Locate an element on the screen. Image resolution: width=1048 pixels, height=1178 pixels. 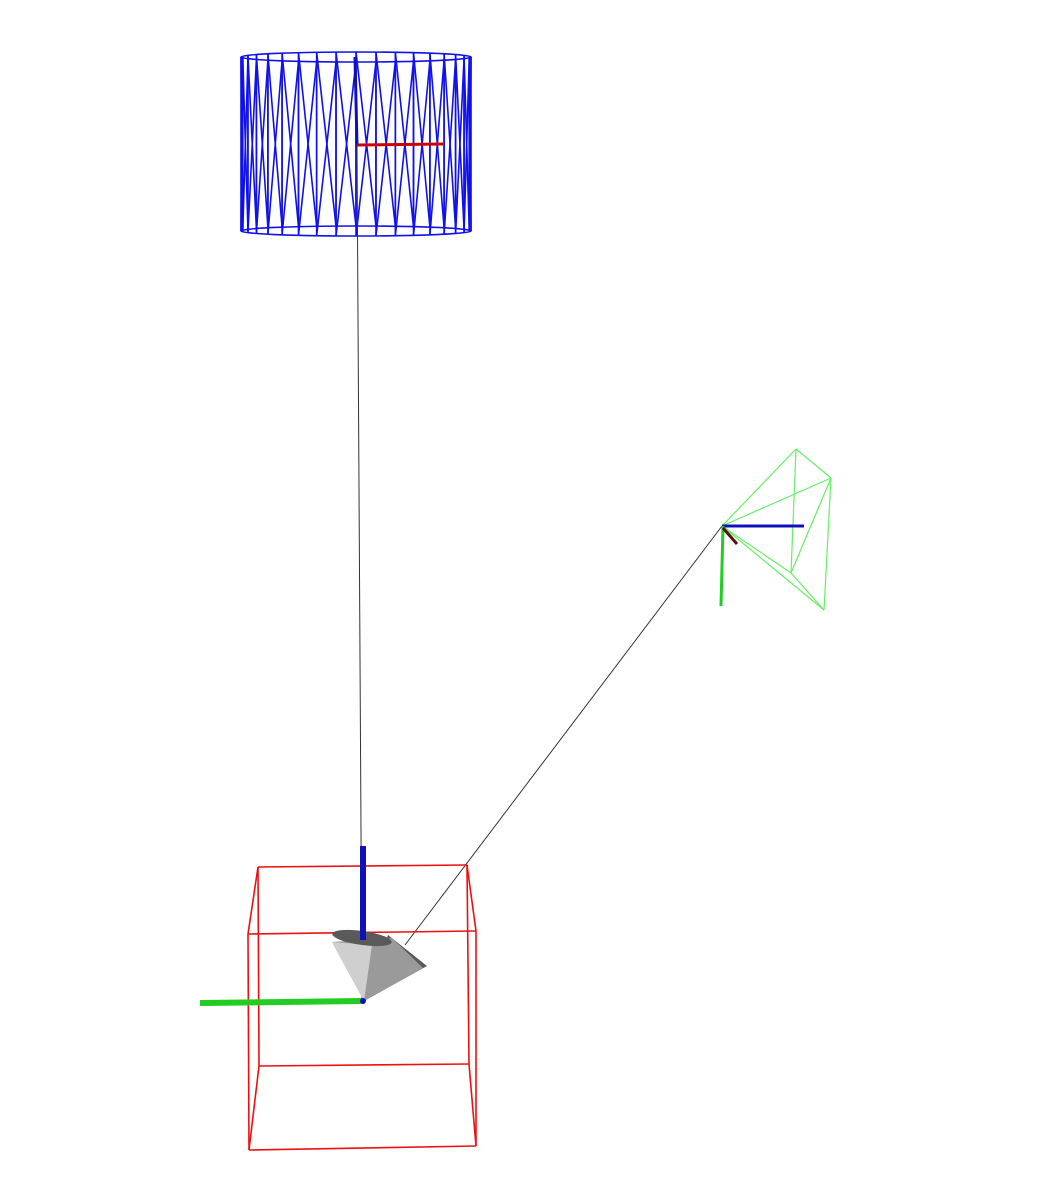
camera-frustum is located at coordinates (776, 529).